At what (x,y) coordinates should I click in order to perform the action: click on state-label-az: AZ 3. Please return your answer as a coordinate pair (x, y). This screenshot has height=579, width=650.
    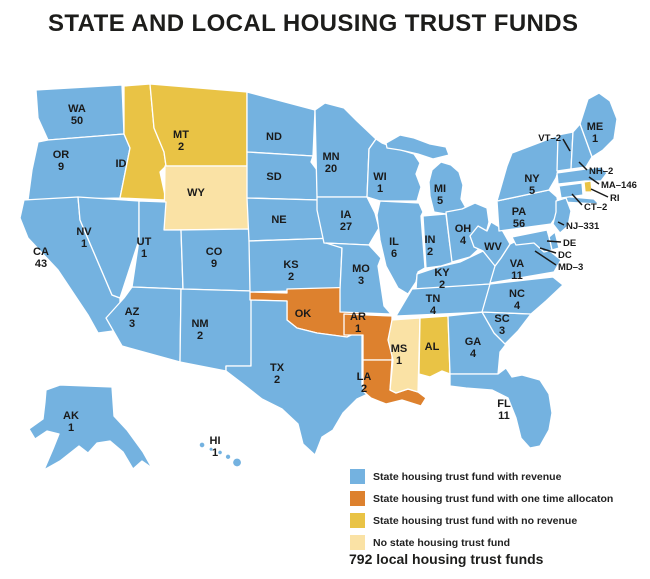
    Looking at the image, I should click on (132, 318).